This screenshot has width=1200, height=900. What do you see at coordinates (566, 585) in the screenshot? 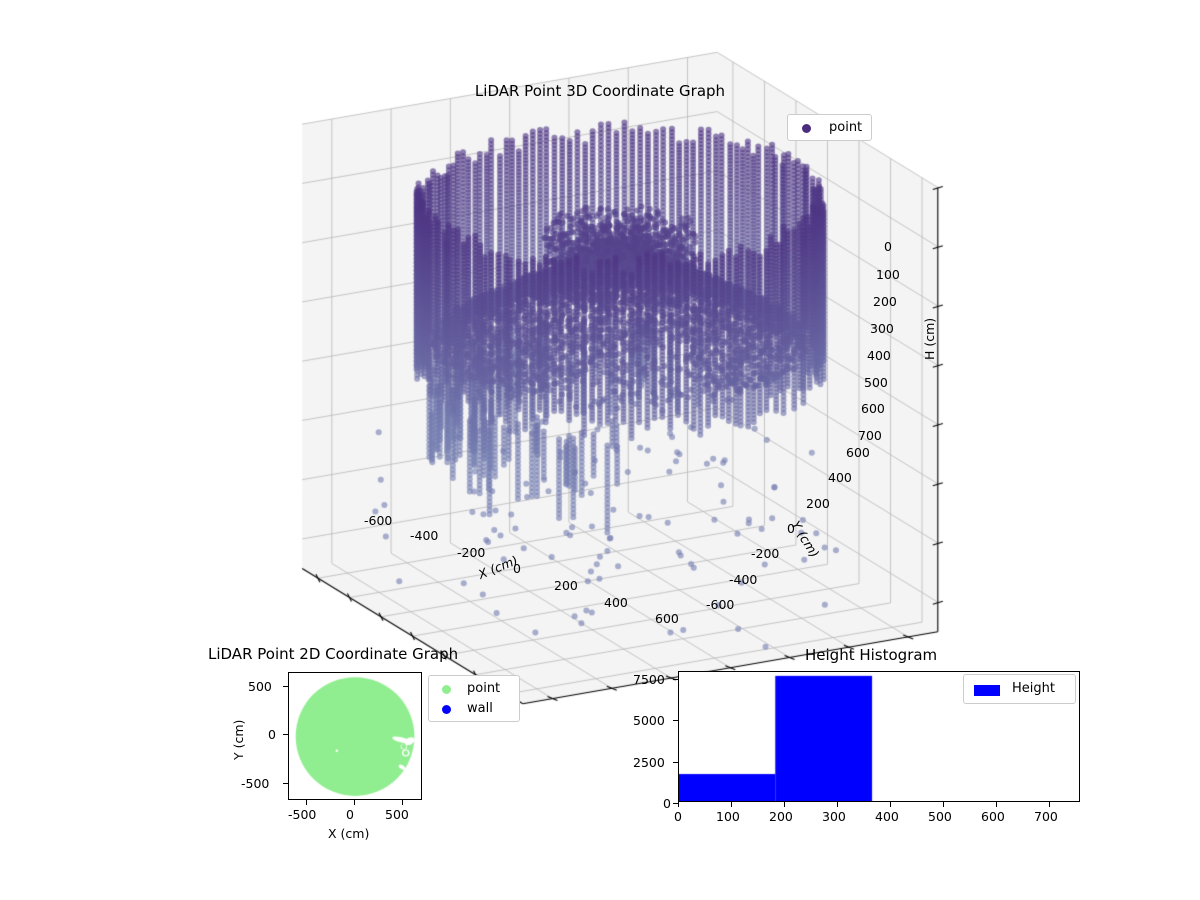
I see `xtick-200: 200` at bounding box center [566, 585].